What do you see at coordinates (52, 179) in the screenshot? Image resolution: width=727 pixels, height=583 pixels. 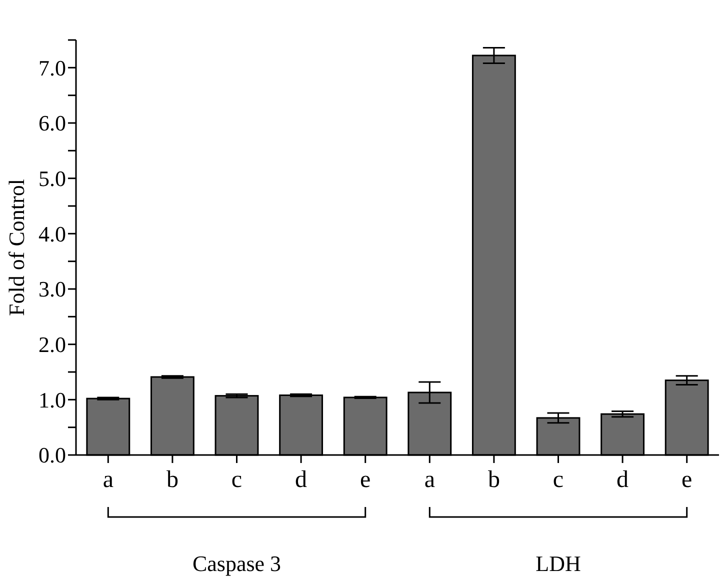 I see `y-tick-label: 5.0` at bounding box center [52, 179].